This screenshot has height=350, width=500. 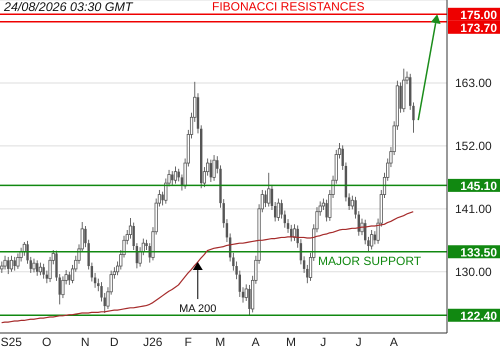 I want to click on ref-line-label: 173.70, so click(x=479, y=27).